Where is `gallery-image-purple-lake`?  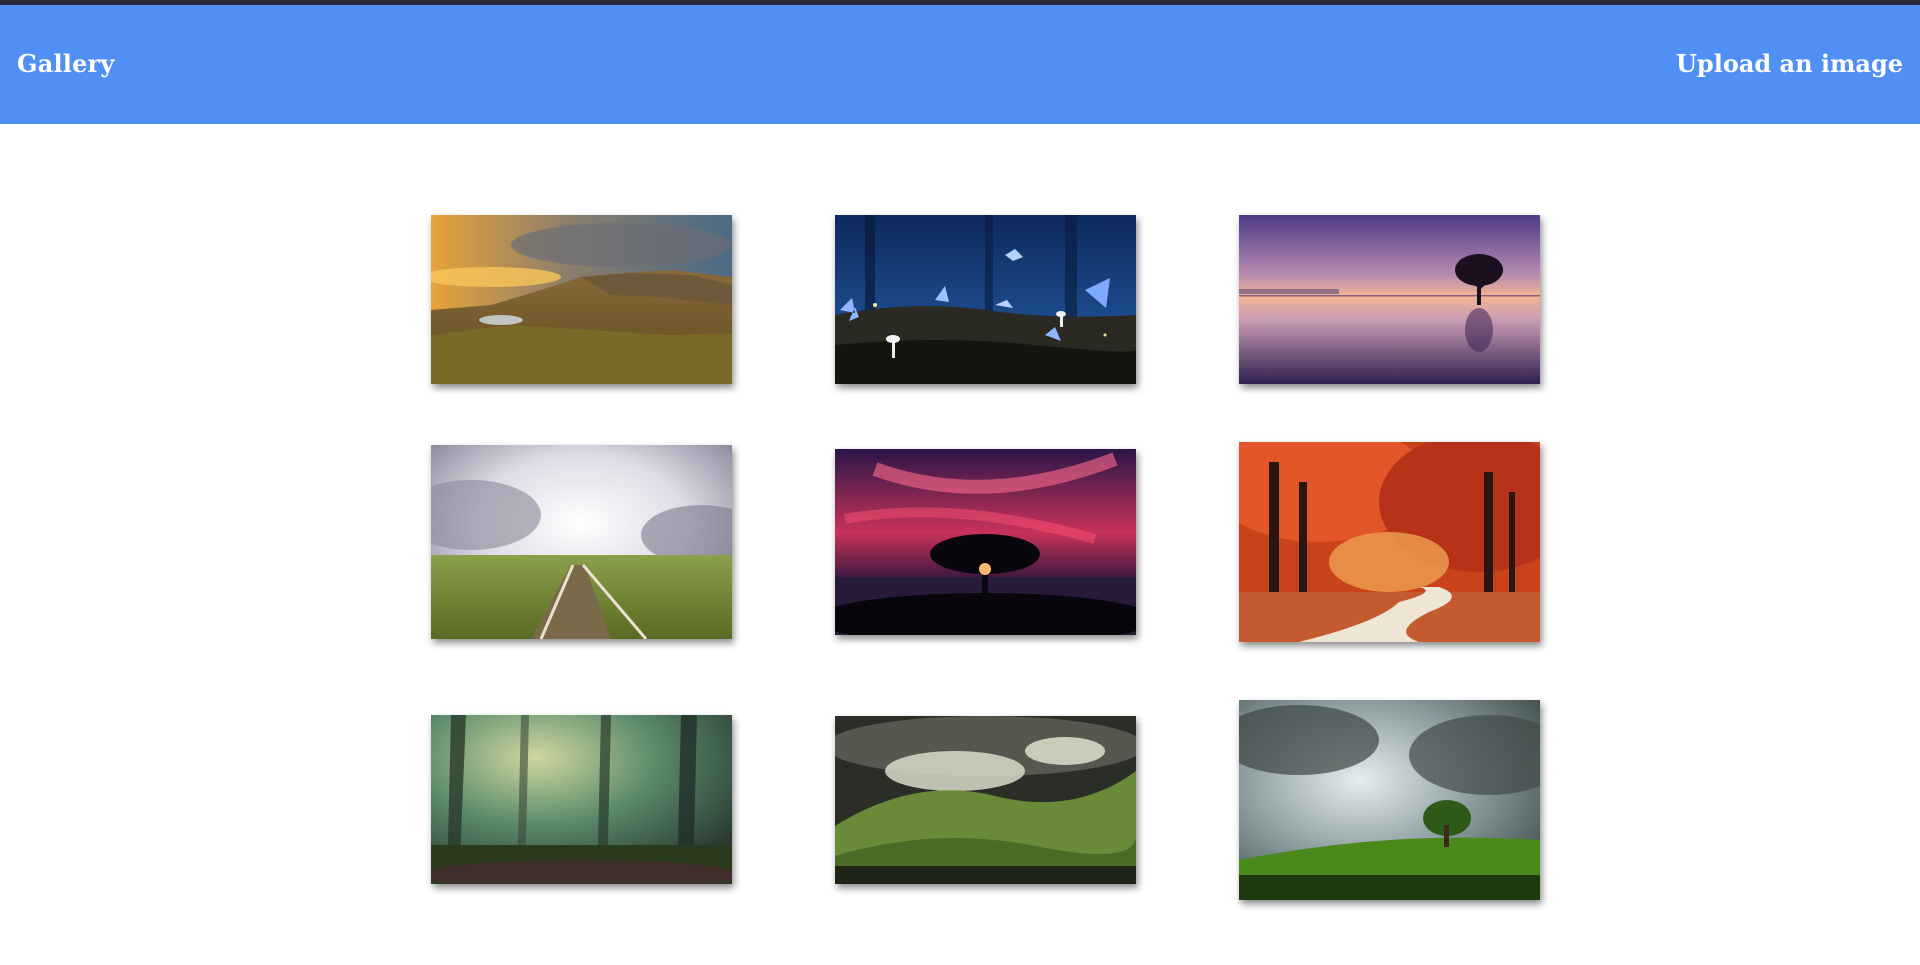 gallery-image-purple-lake is located at coordinates (1389, 299).